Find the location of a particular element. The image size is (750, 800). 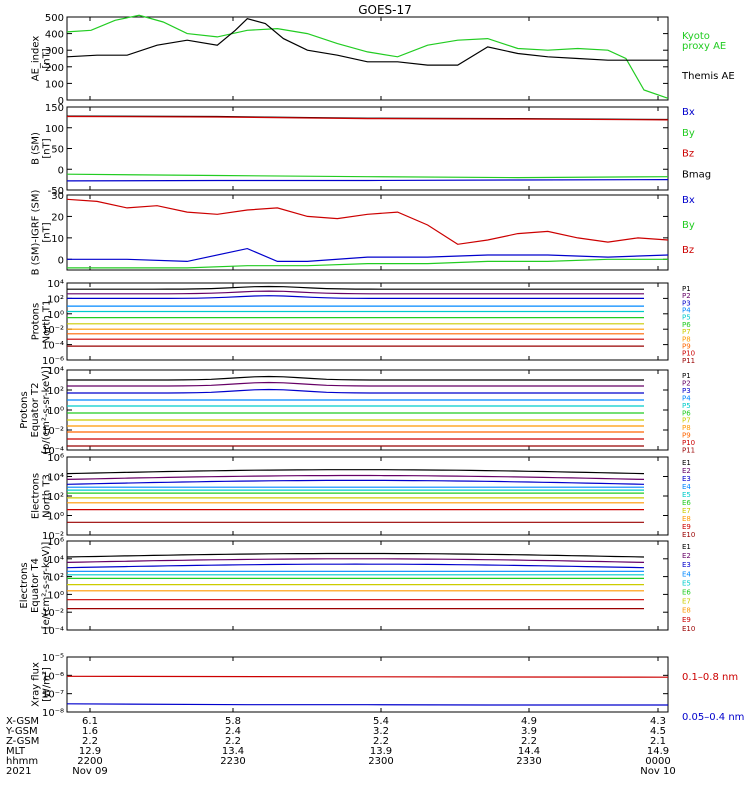

y-axis-label: B (SM)-IGRF (SM) [nT] is located at coordinates (42, 233).